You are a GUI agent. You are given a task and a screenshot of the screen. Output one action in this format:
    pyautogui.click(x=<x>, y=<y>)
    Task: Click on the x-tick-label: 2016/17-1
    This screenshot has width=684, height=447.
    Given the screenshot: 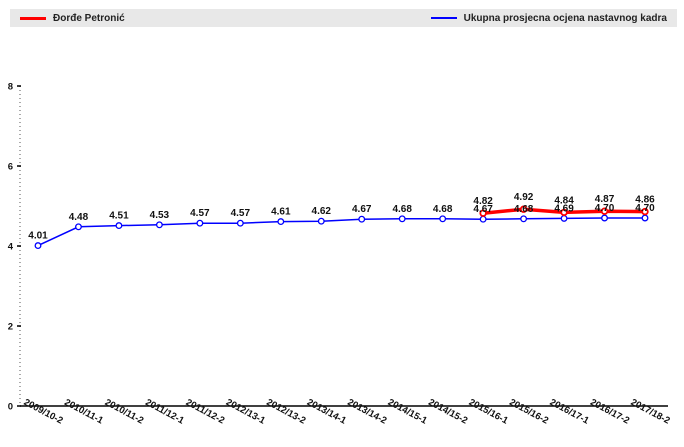 What is the action you would take?
    pyautogui.click(x=570, y=412)
    